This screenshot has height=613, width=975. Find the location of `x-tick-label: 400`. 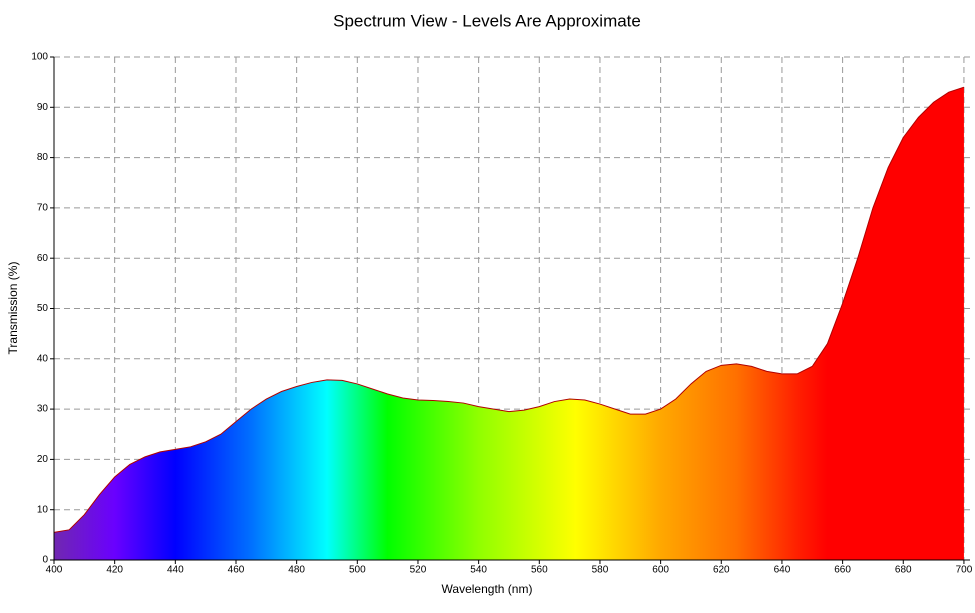

x-tick-label: 400 is located at coordinates (54, 570).